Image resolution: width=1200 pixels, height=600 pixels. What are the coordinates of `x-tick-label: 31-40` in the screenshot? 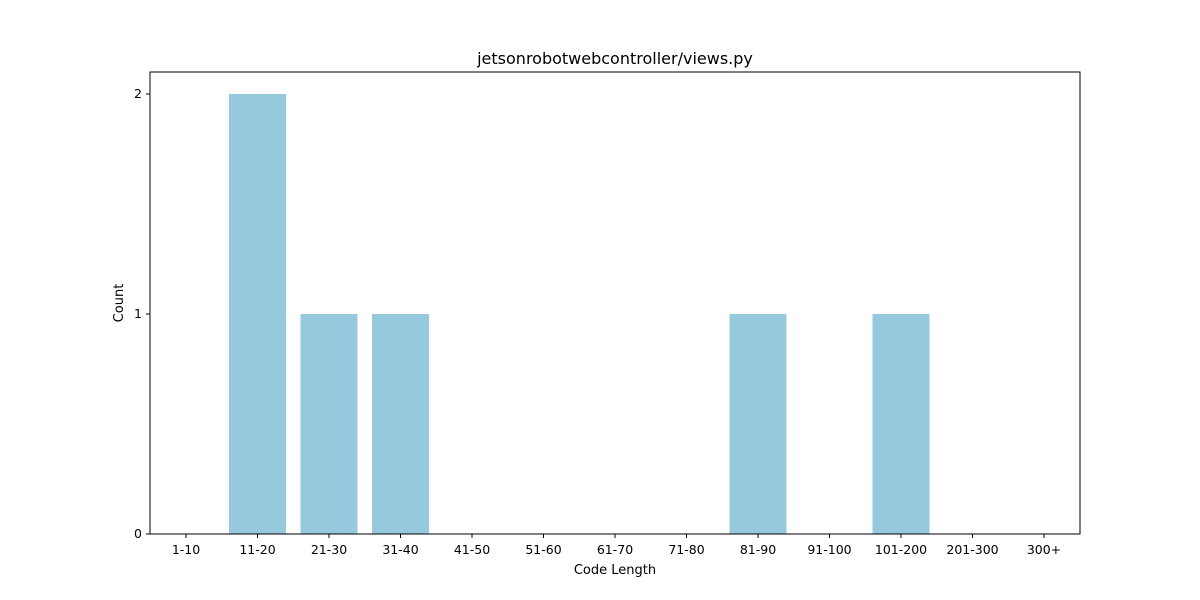 It's located at (400, 549).